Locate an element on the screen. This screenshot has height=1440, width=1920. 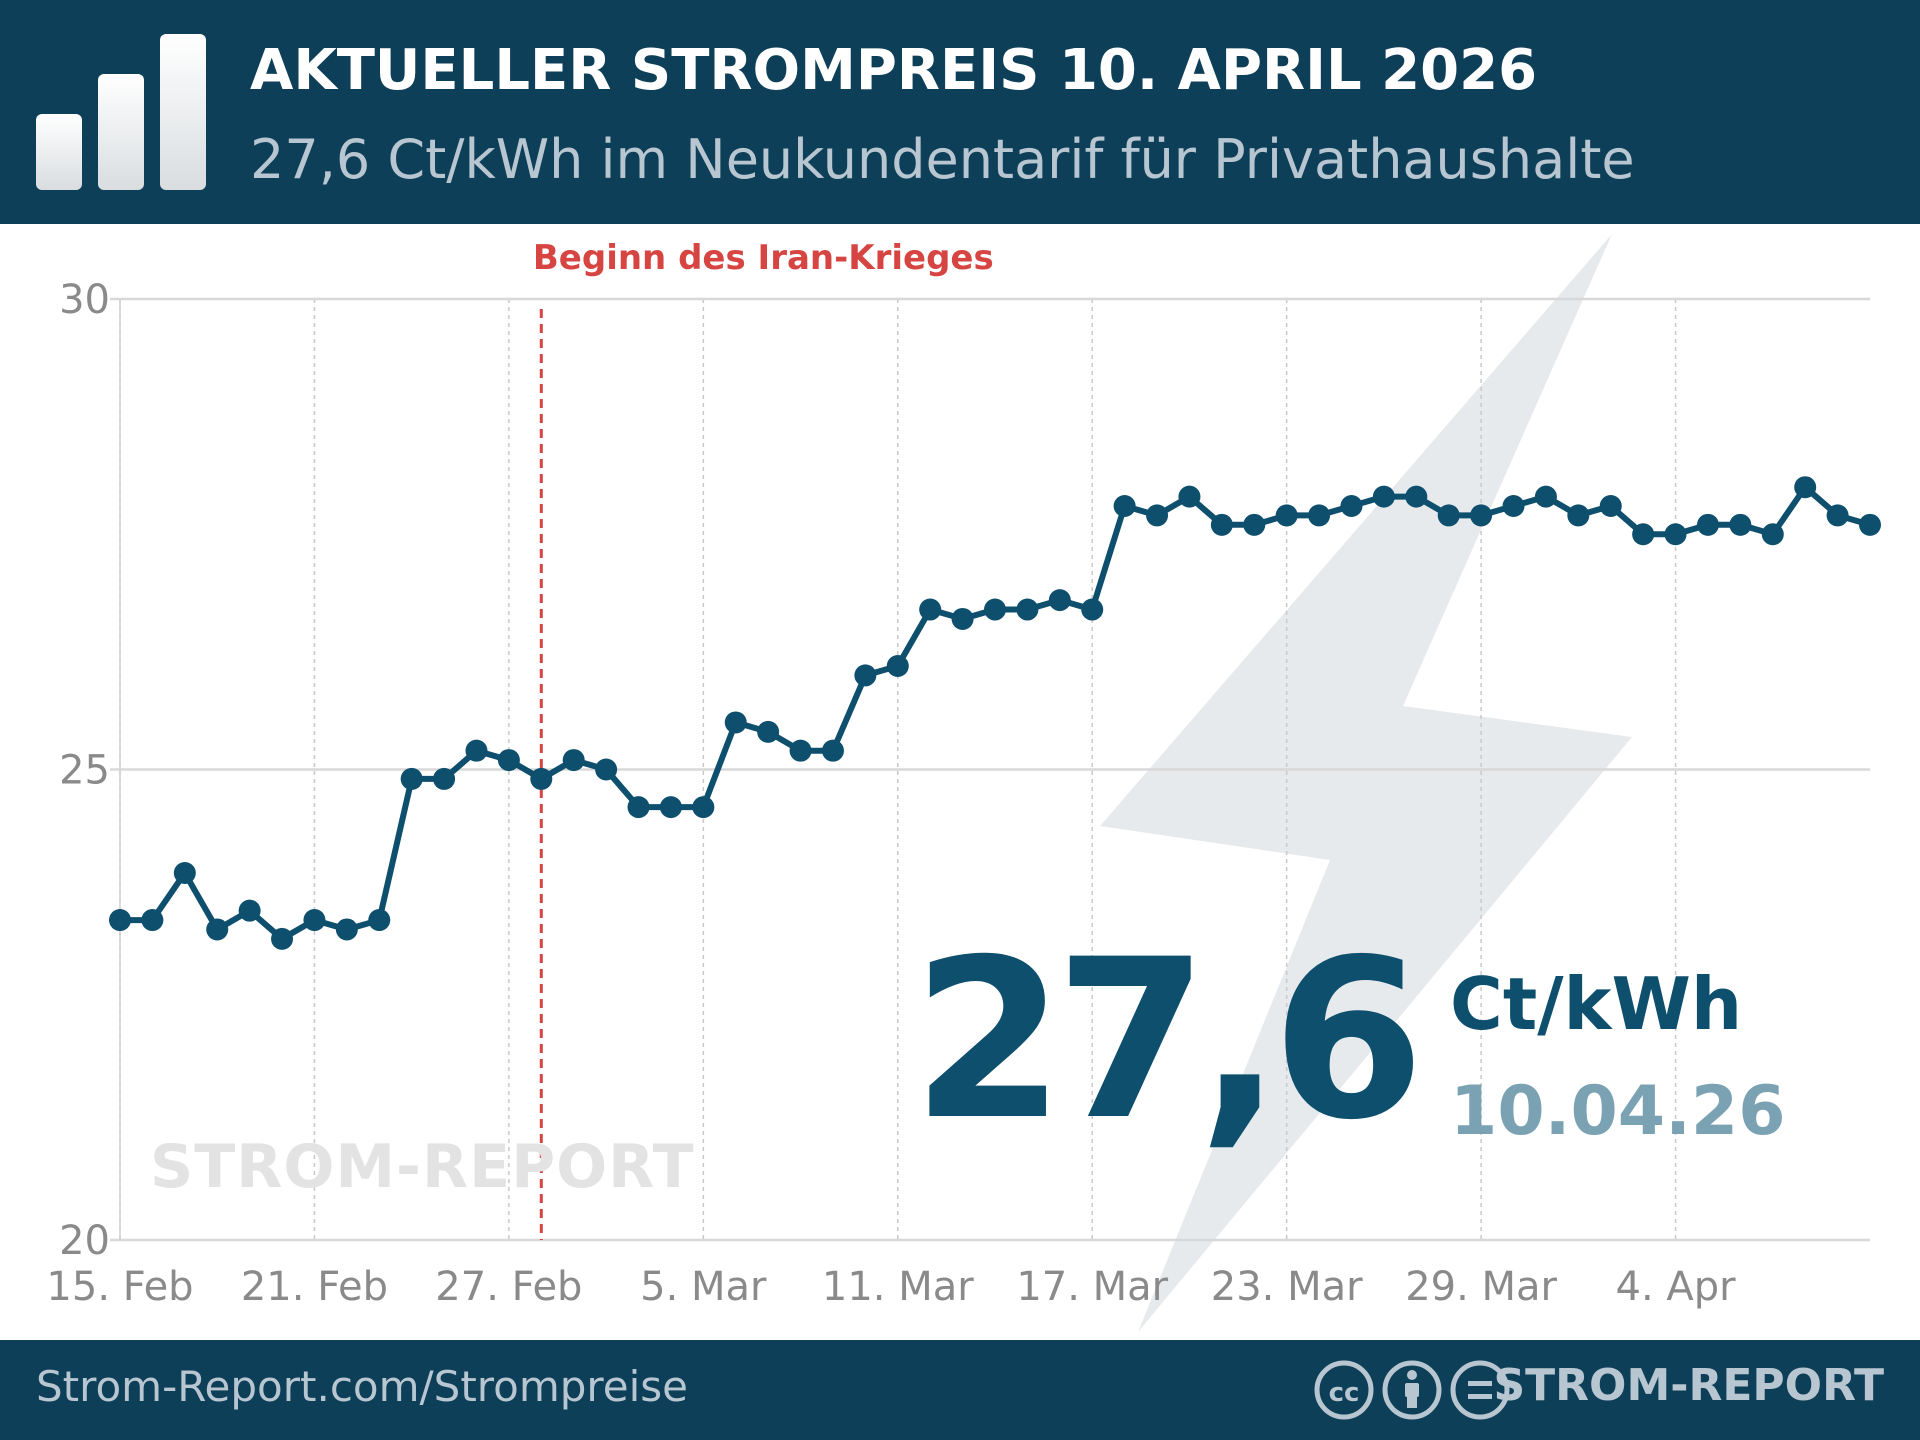
license-icons: cc is located at coordinates (1412, 1390).